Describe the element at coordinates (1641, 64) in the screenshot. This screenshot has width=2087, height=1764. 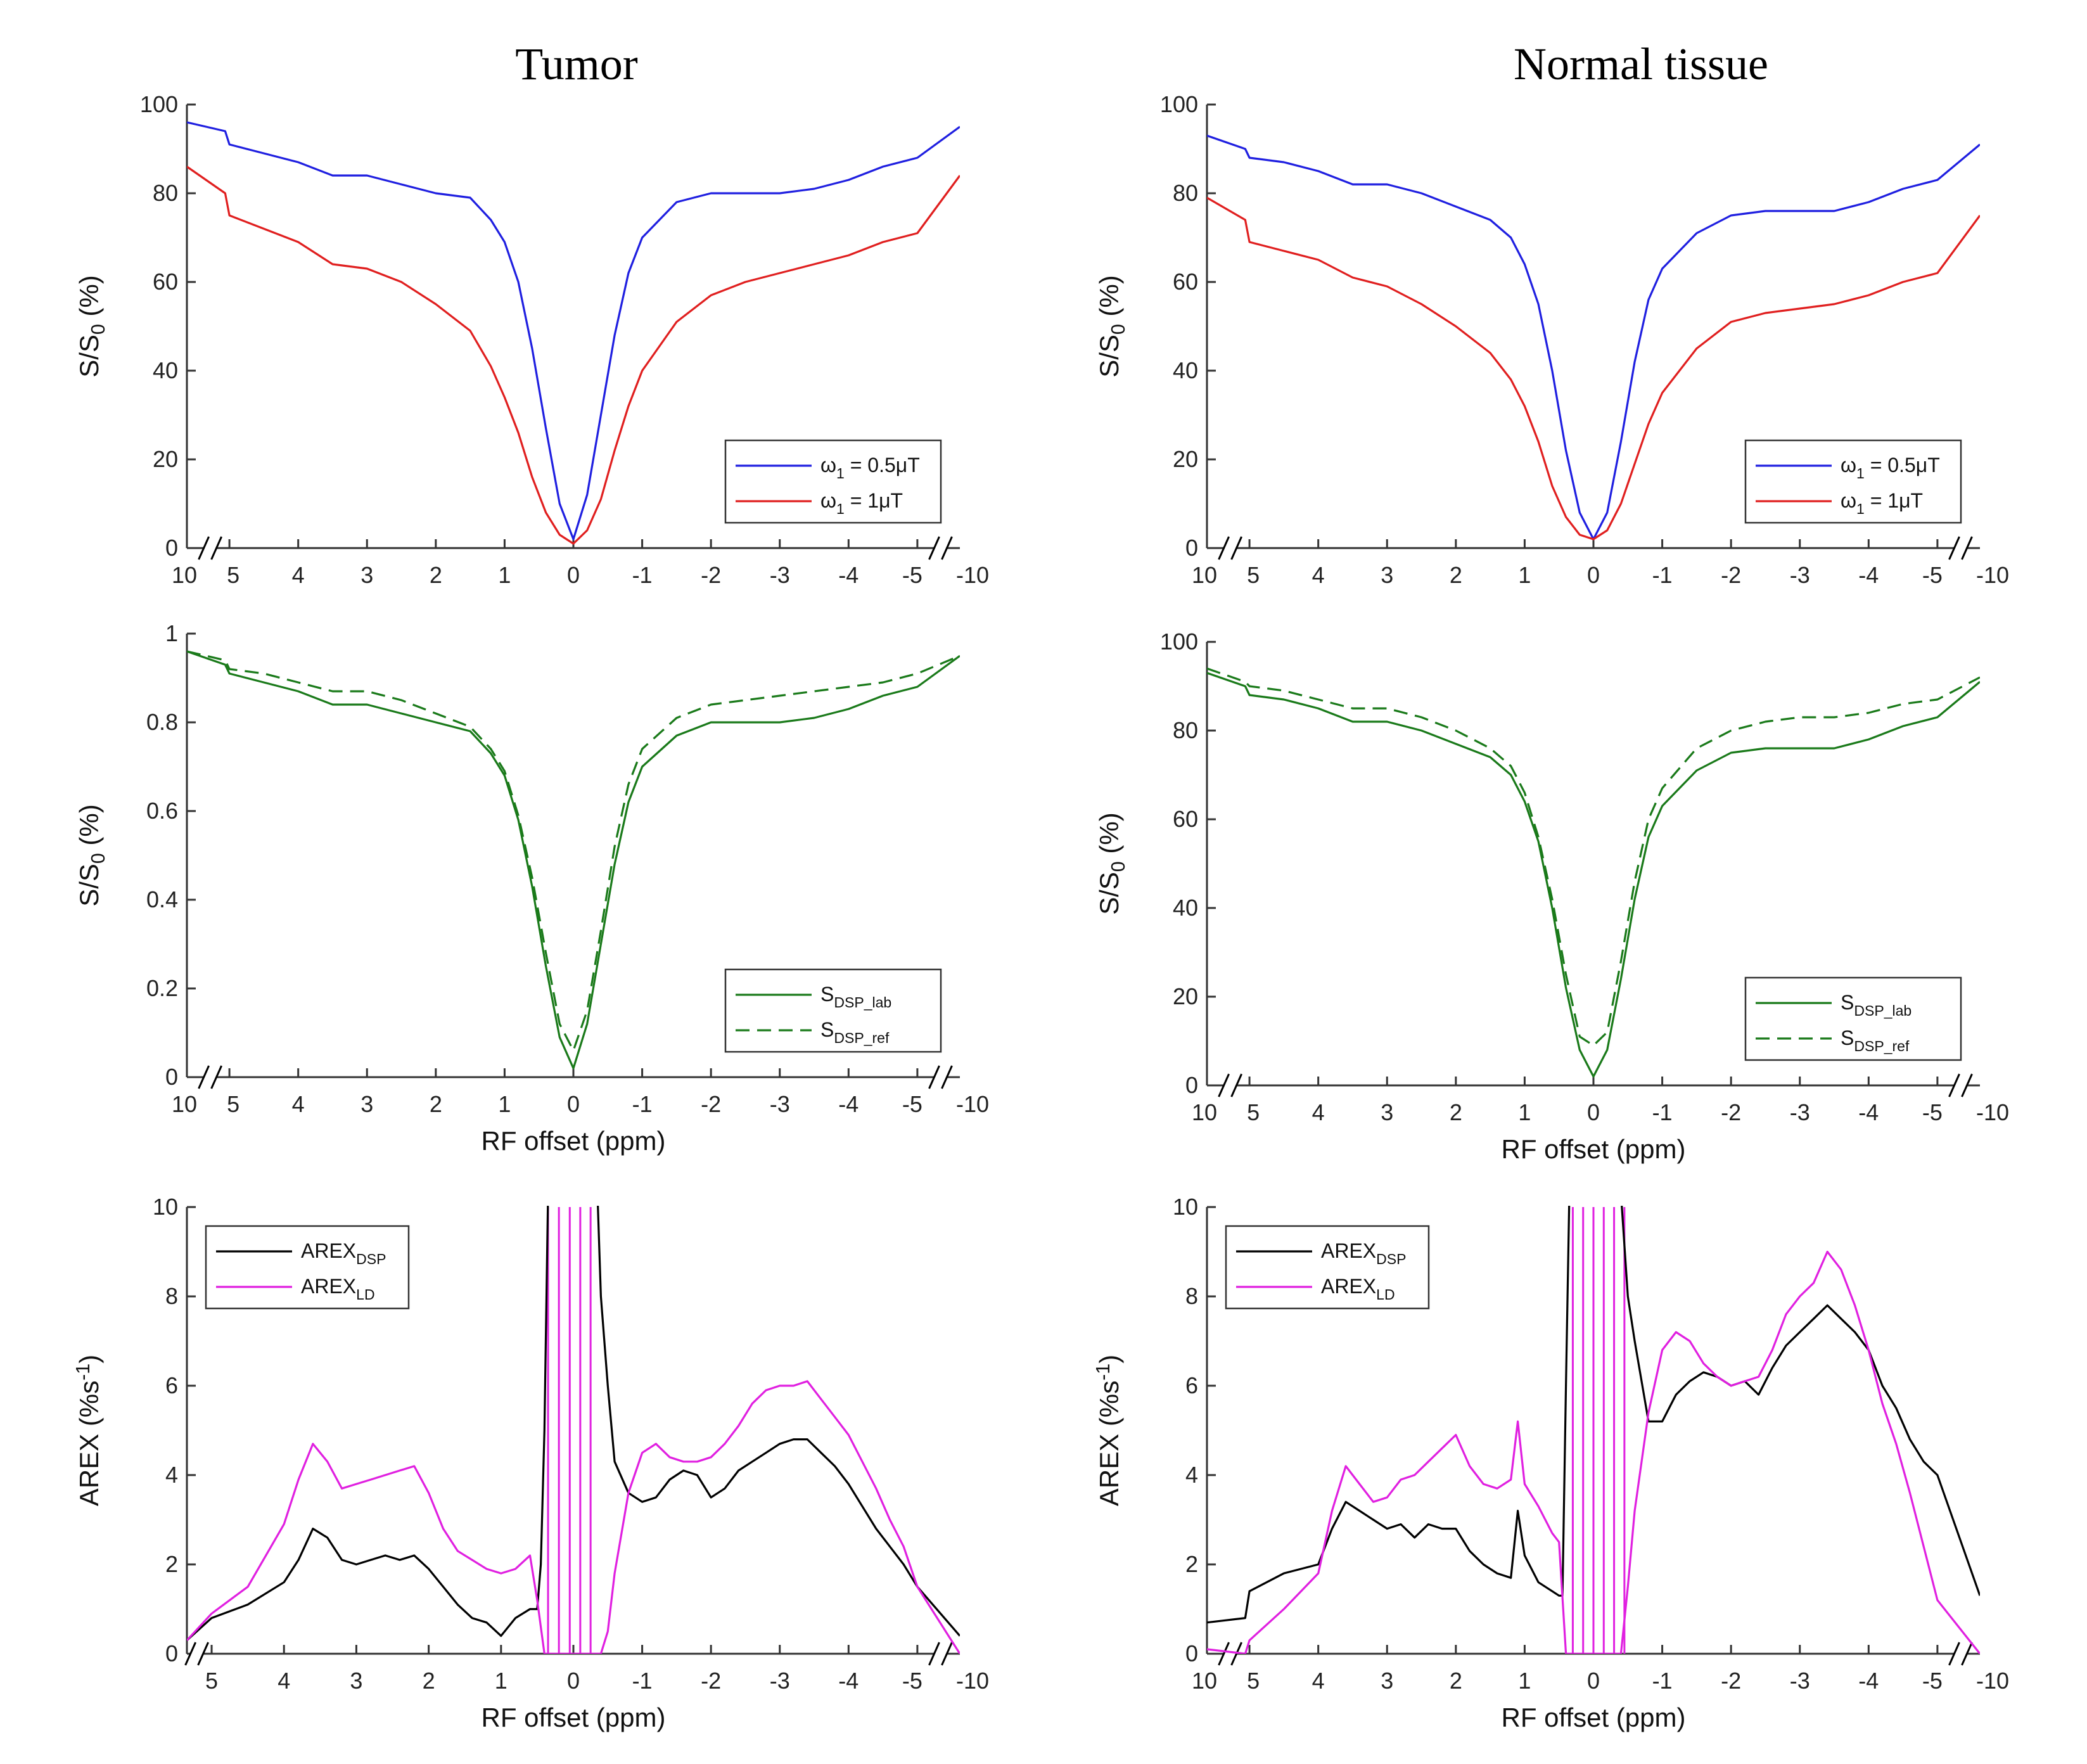
I see `column-title-normal: Normal tissue` at that location.